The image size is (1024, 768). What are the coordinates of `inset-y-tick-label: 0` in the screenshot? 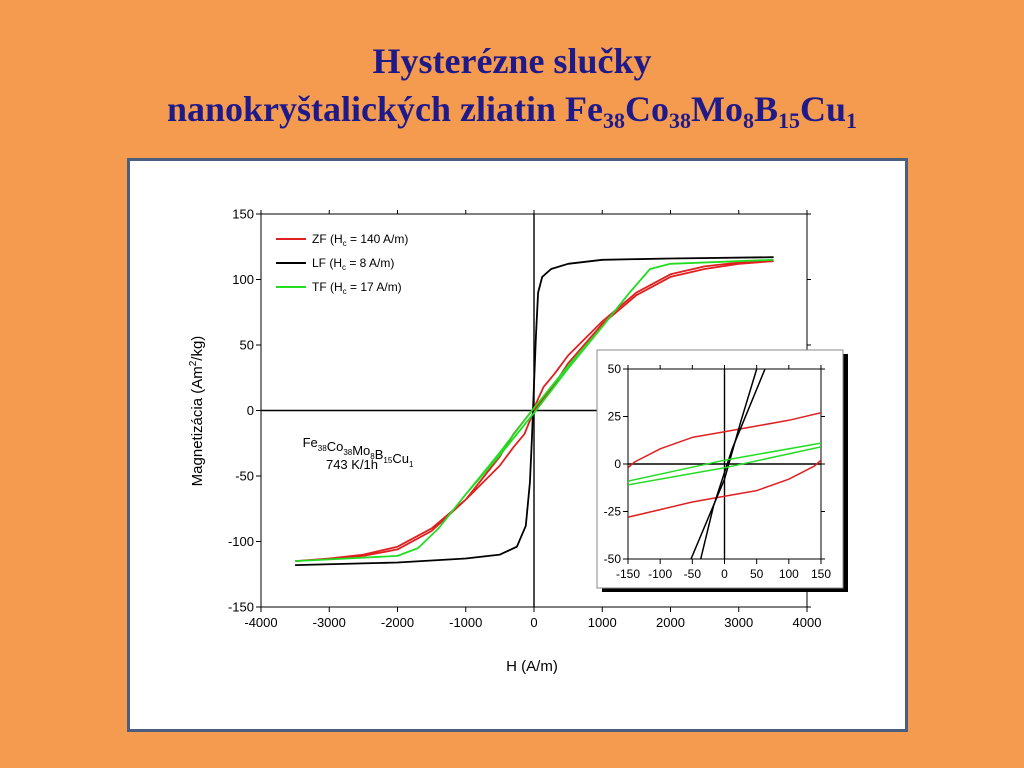 It's located at (617, 464).